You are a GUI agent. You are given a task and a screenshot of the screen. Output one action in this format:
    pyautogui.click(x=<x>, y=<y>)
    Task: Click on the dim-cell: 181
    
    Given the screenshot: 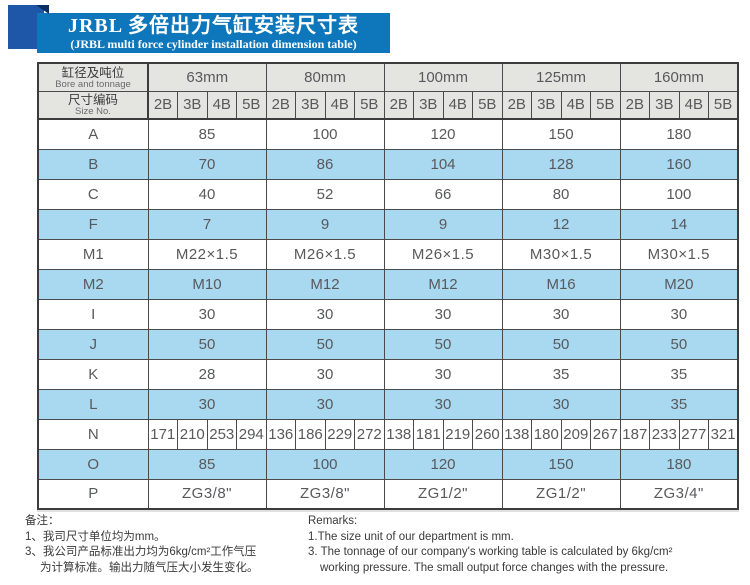 What is the action you would take?
    pyautogui.click(x=428, y=434)
    